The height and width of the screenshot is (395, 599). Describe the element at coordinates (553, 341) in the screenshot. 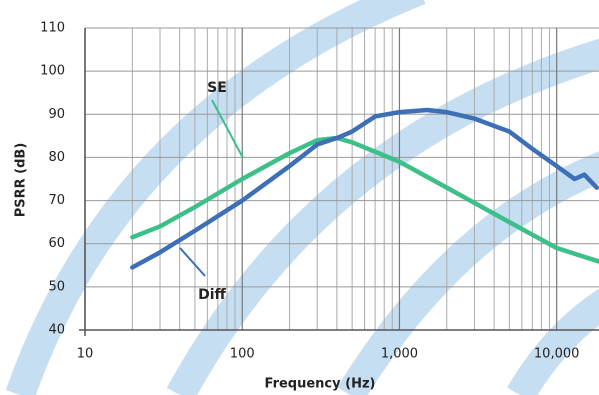

I see `arc` at that location.